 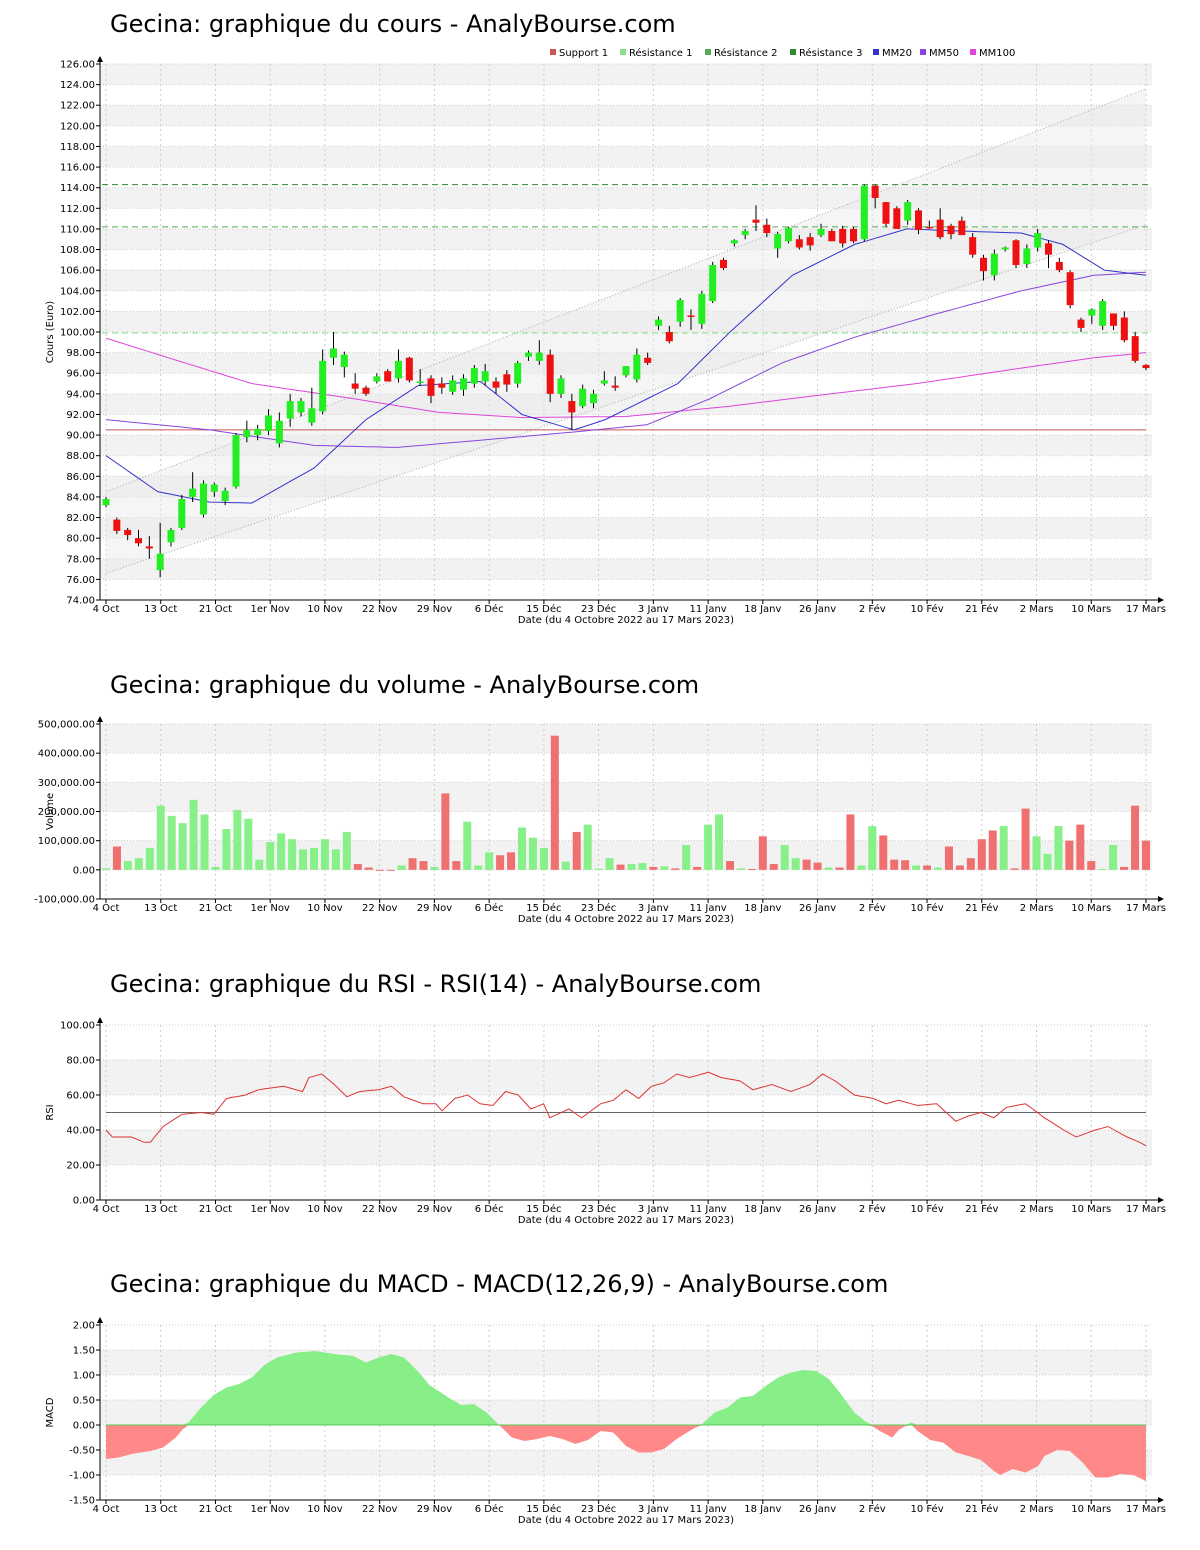 I want to click on x-tick-label: 21 Fév, so click(x=981, y=1509).